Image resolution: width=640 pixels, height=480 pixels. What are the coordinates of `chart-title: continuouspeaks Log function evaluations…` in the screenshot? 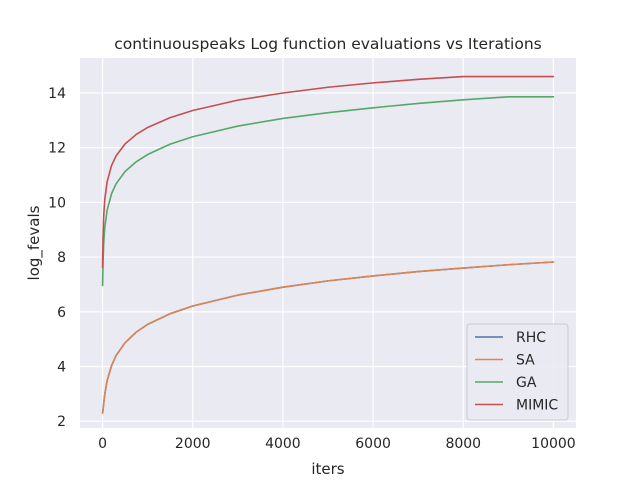 It's located at (327, 44).